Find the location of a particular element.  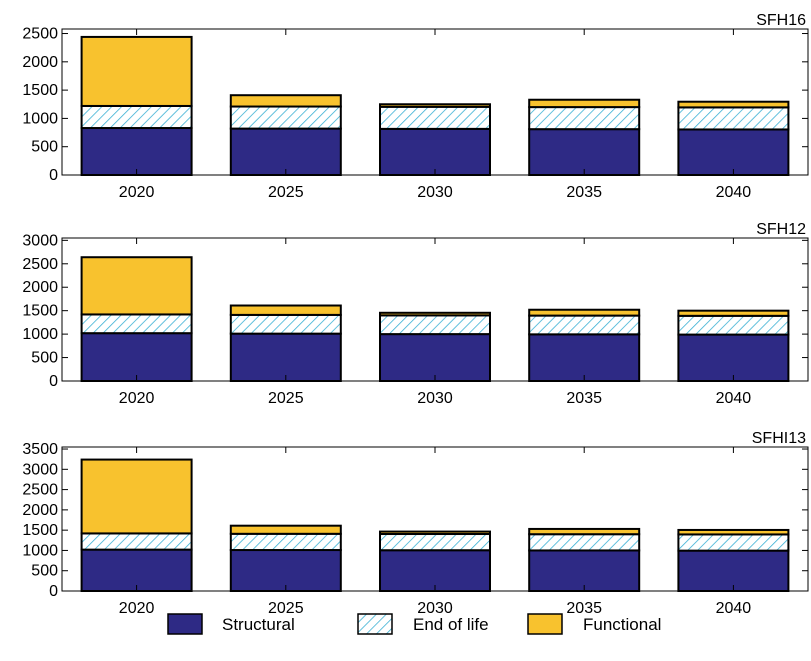

legend-item-end-of-life: End of life is located at coordinates (423, 624).